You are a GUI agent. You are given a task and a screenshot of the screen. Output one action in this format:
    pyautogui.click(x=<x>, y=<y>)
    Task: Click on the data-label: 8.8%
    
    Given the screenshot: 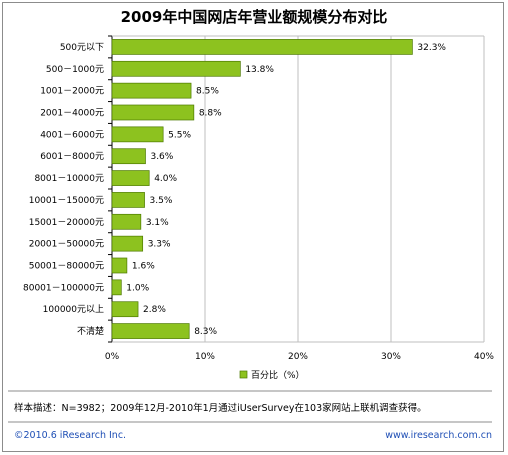 What is the action you would take?
    pyautogui.click(x=210, y=114)
    